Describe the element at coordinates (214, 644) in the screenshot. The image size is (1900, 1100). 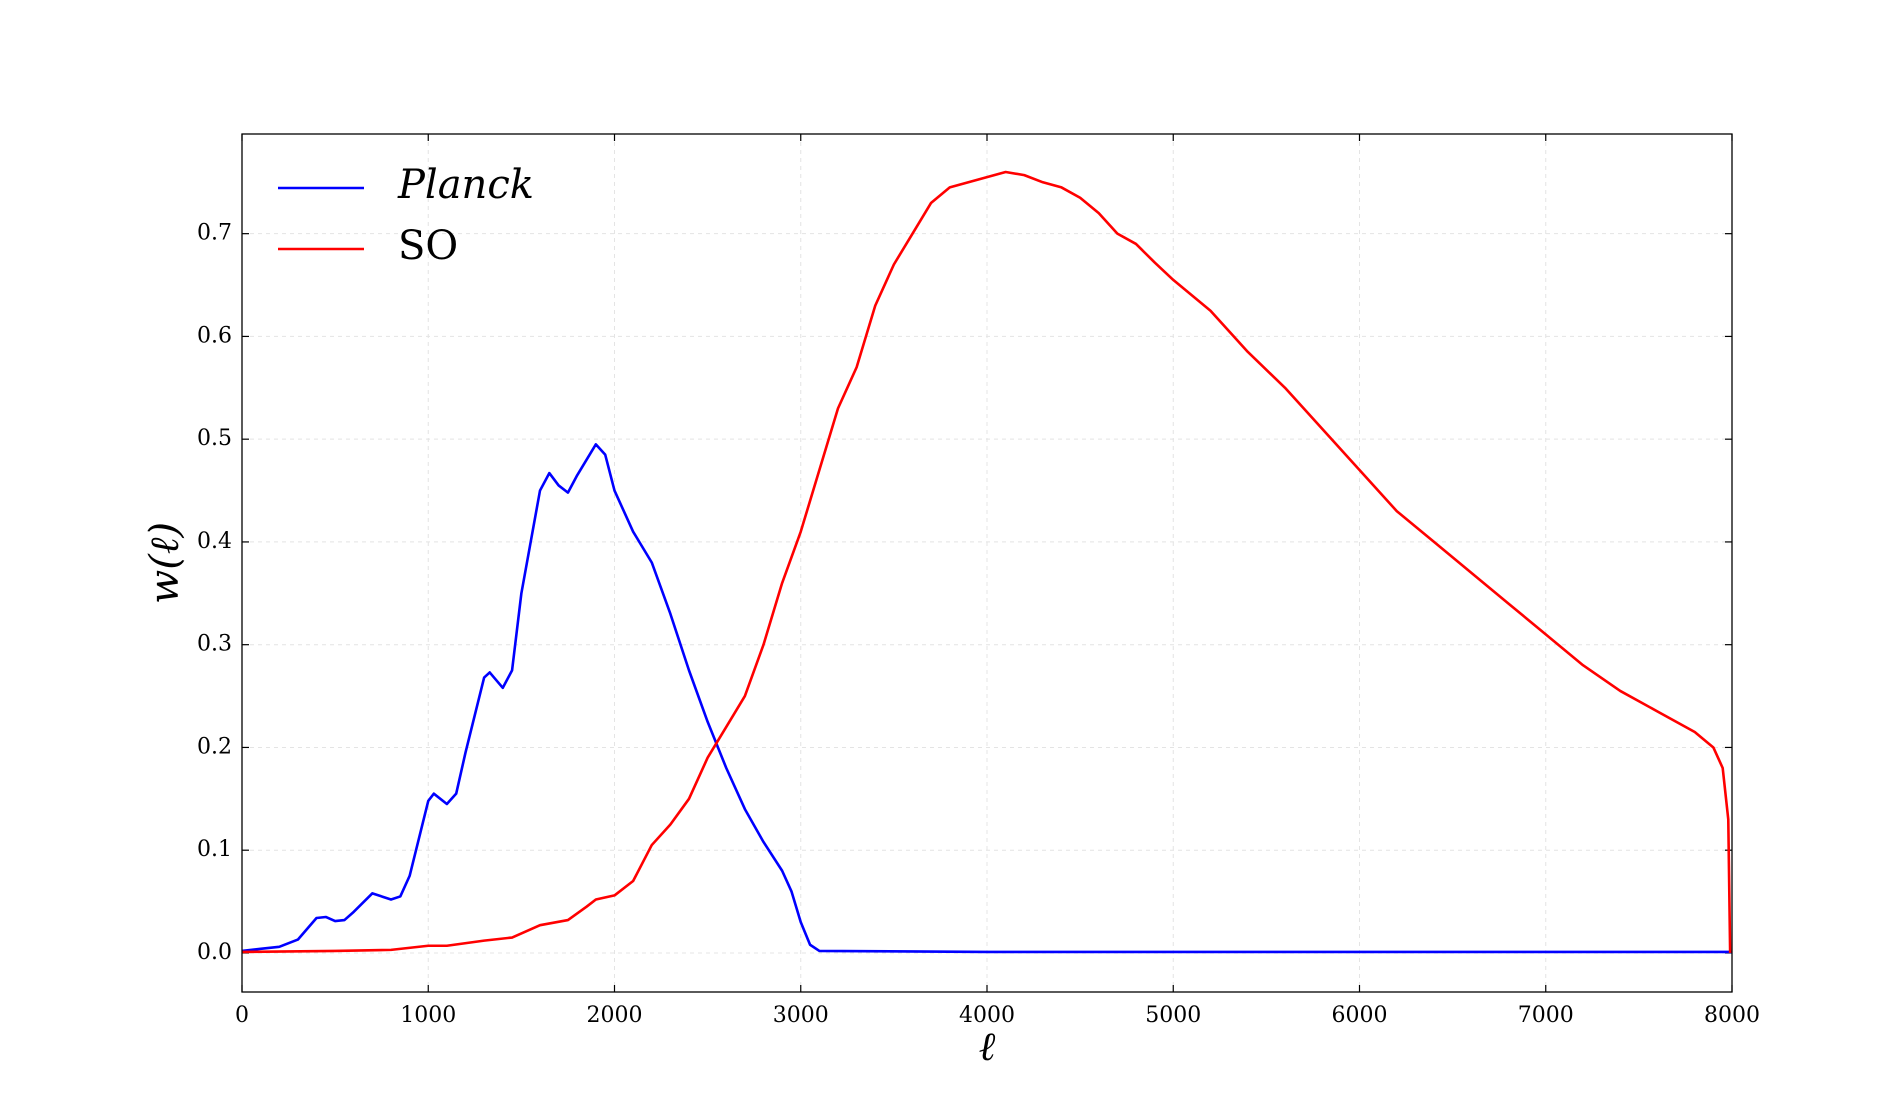
I see `y-tick-label: 0.3` at that location.